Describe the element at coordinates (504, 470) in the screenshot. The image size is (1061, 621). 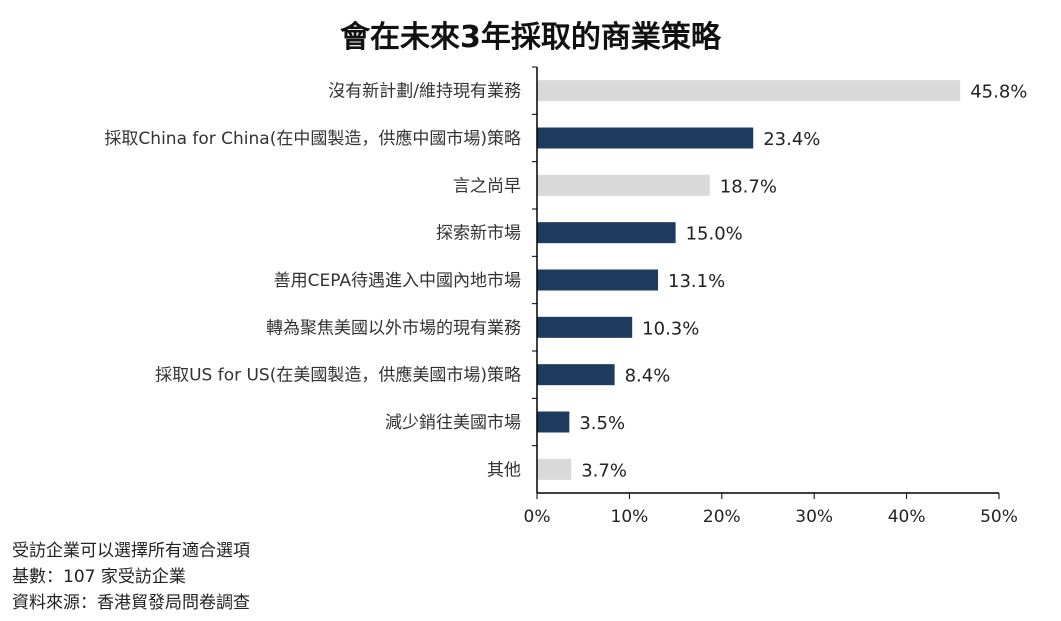
I see `category-label-8: 其他` at that location.